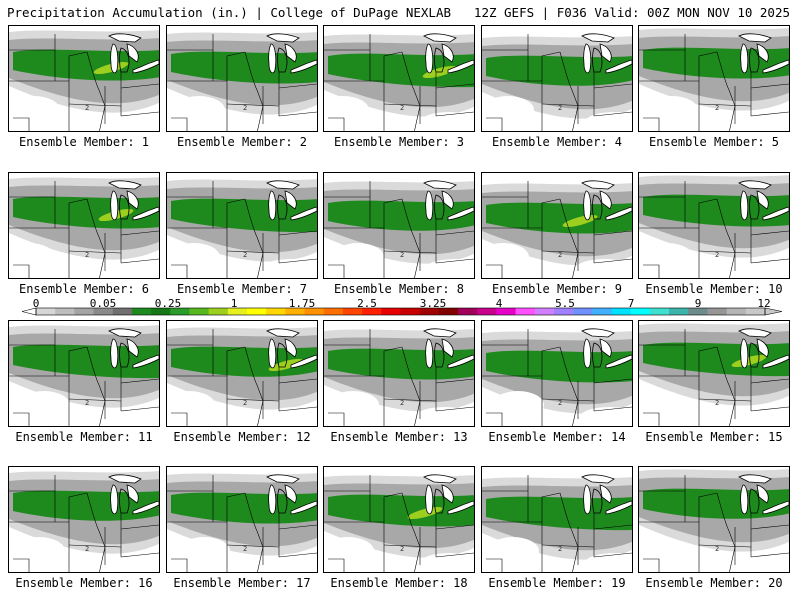 This screenshot has width=800, height=600. Describe the element at coordinates (367, 303) in the screenshot. I see `color-scale-tick-label: 2.5` at that location.